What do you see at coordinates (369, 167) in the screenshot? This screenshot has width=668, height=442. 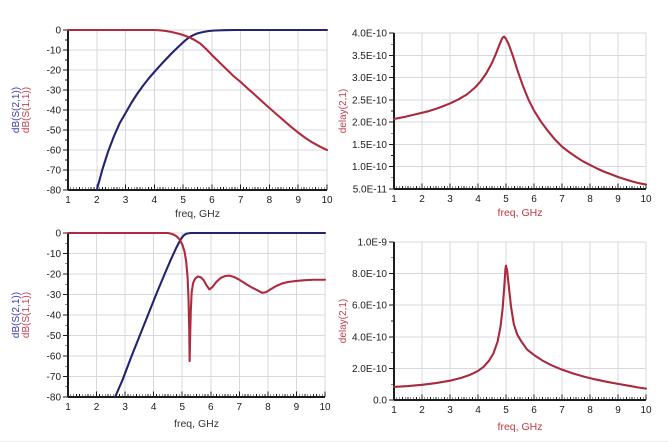 I see `y-tick-label: 1.0E-10` at bounding box center [369, 167].